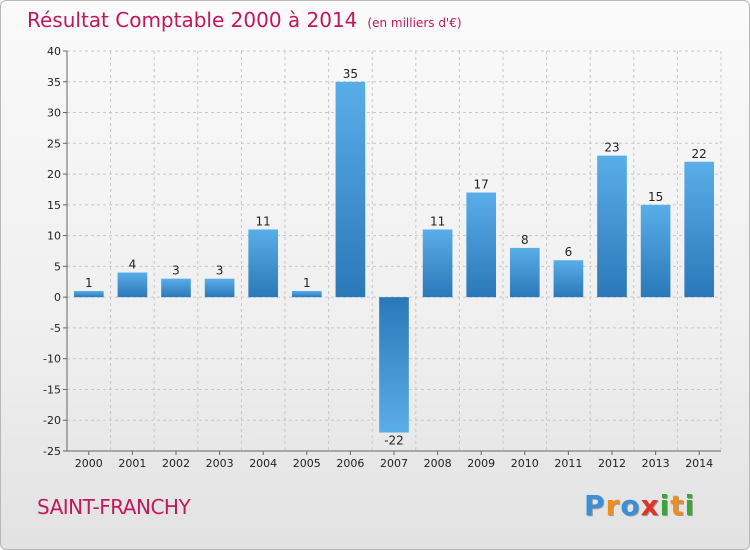 Image resolution: width=750 pixels, height=550 pixels. What do you see at coordinates (89, 283) in the screenshot?
I see `value-label-2000: 1` at bounding box center [89, 283].